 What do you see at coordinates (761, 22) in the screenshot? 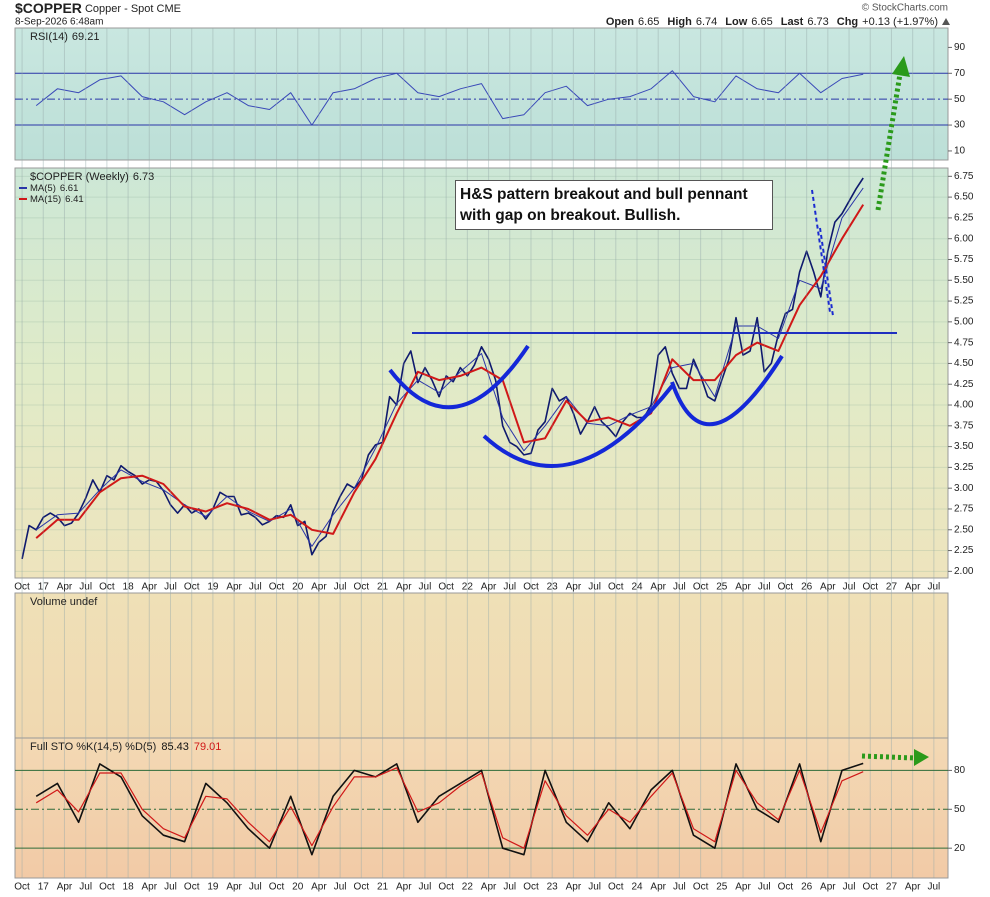
I see `quote-value: 6.65` at bounding box center [761, 22].